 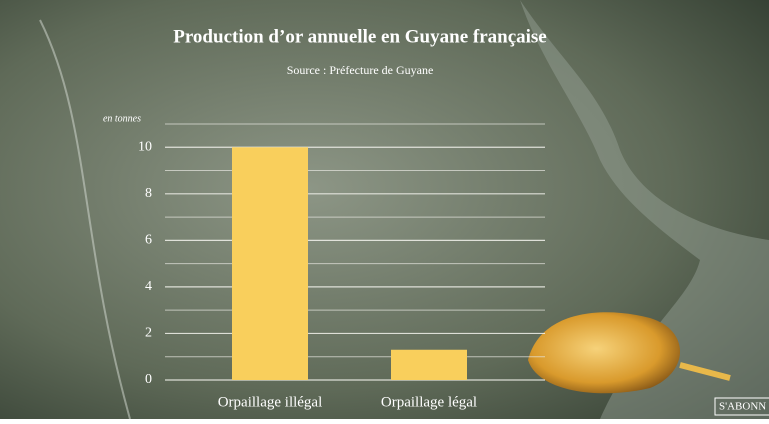 What do you see at coordinates (148, 240) in the screenshot?
I see `y-tick-label: 6` at bounding box center [148, 240].